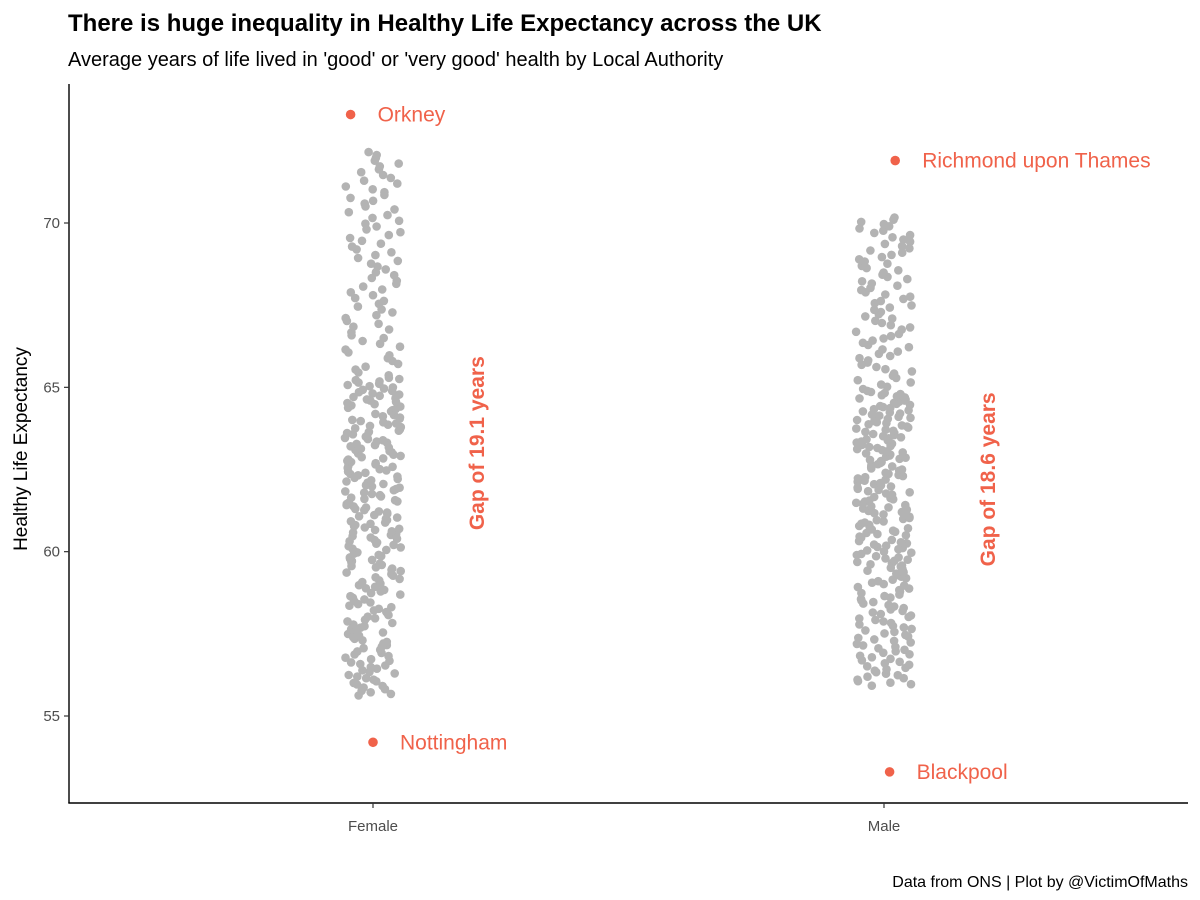 The width and height of the screenshot is (1200, 900). Describe the element at coordinates (56, 470) in the screenshot. I see `y-axis-ticks: 55 60 65 70` at that location.